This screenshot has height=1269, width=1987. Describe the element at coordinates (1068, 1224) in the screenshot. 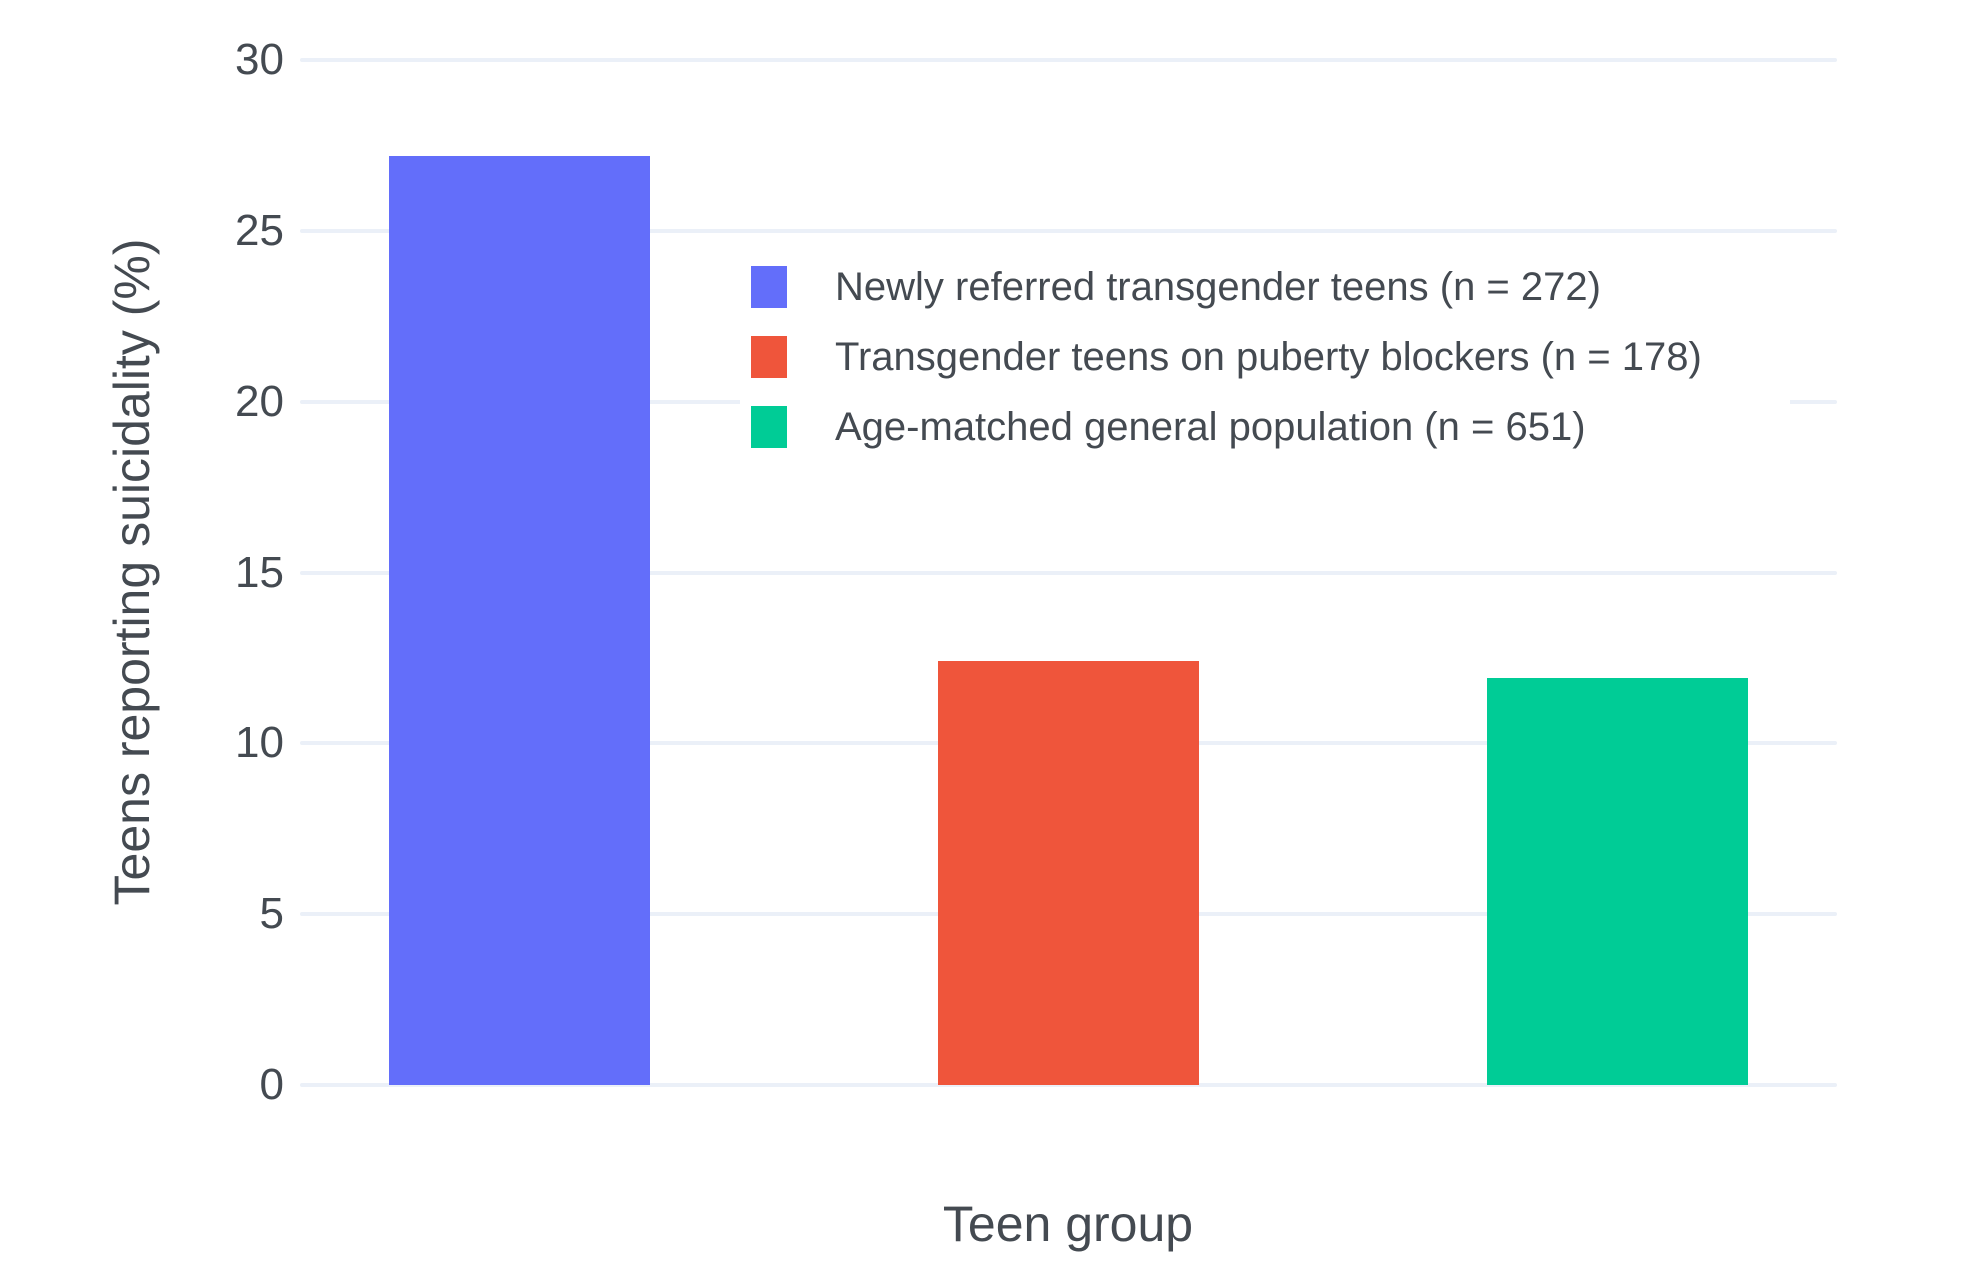

I see `x-axis-title: Teen group` at that location.